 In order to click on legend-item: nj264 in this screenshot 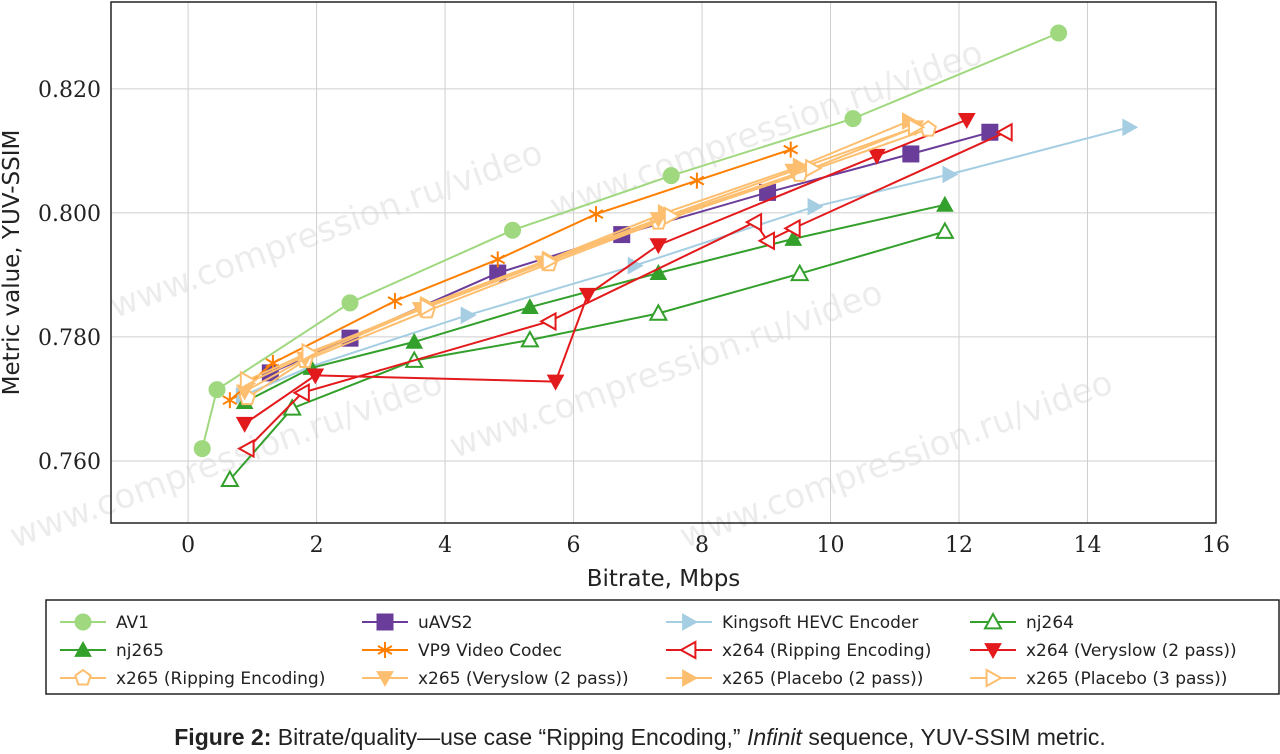, I will do `click(1022, 622)`.